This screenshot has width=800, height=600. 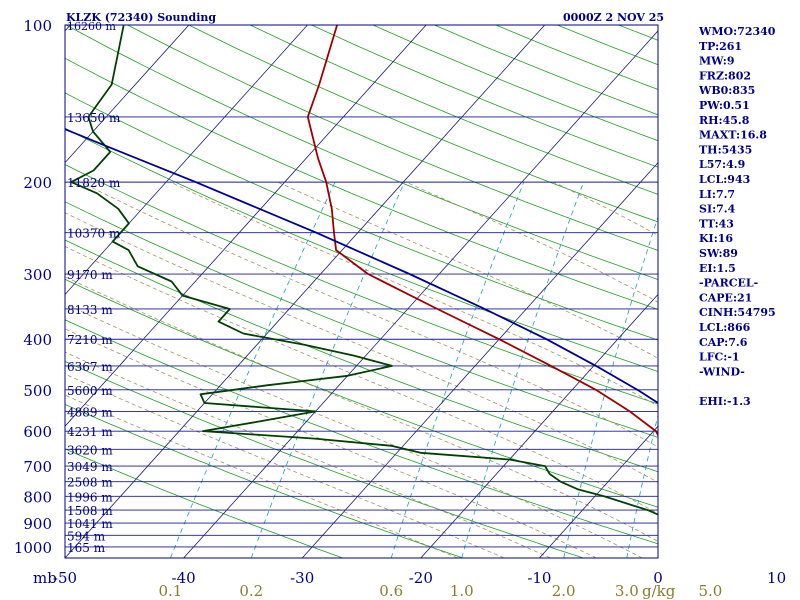 What do you see at coordinates (722, 371) in the screenshot?
I see `index-entry: -WIND-` at bounding box center [722, 371].